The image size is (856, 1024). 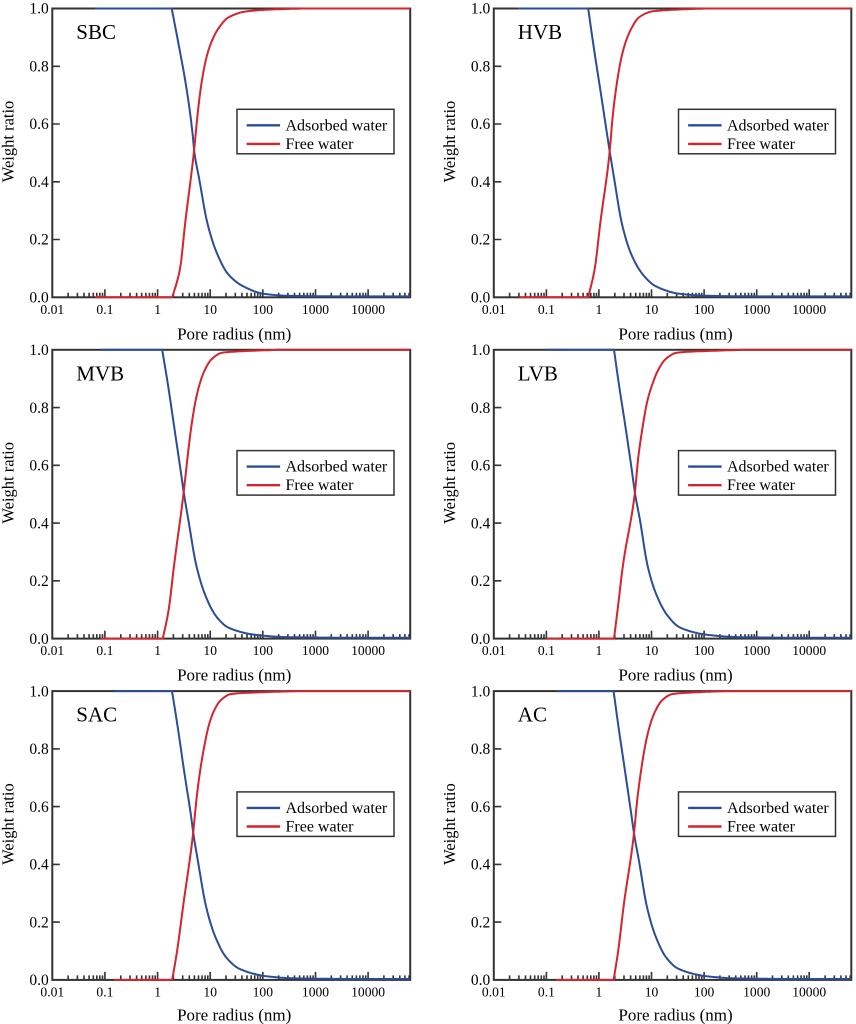 What do you see at coordinates (96, 715) in the screenshot?
I see `svg-text: SAC` at bounding box center [96, 715].